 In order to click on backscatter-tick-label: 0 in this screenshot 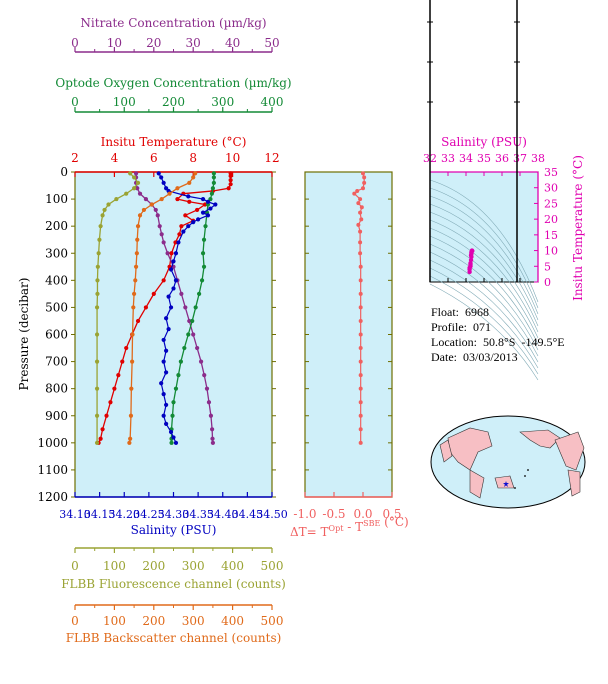, I will do `click(75, 621)`.